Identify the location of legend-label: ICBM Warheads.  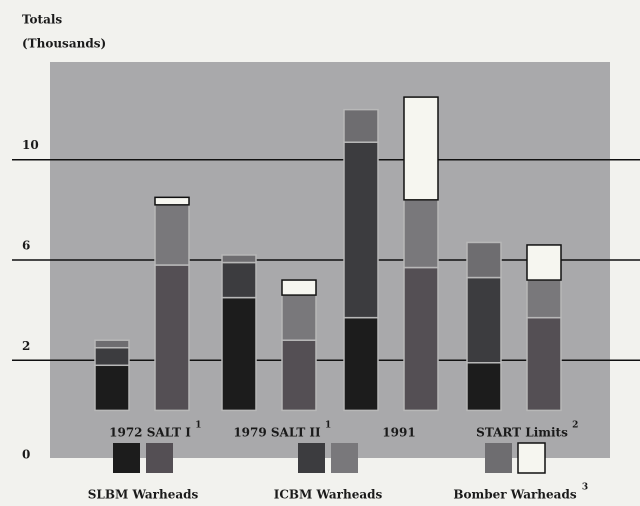
(328, 495).